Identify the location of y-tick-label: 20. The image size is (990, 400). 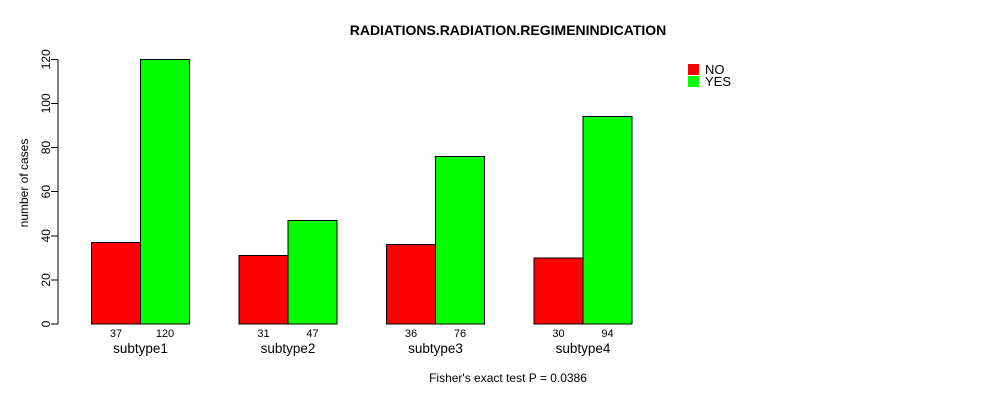
(46, 280).